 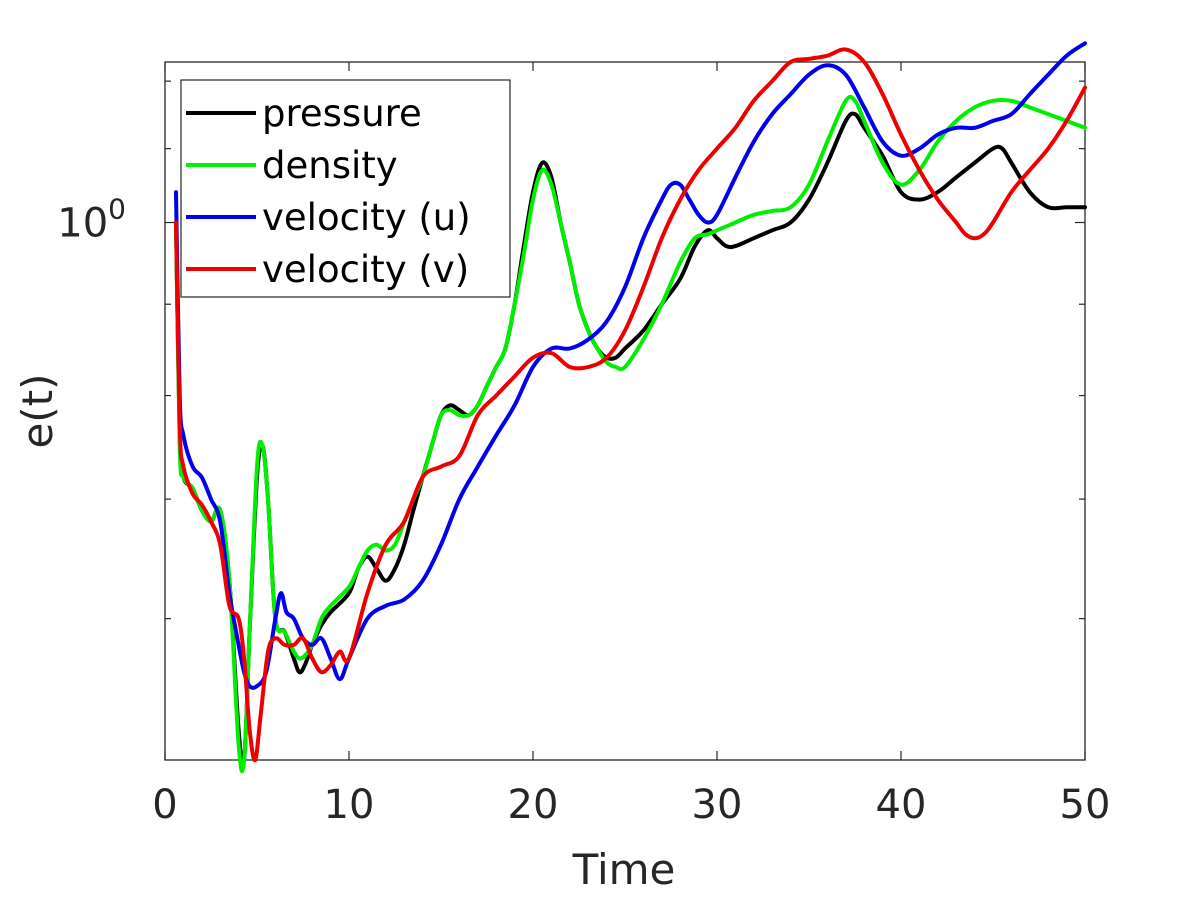 What do you see at coordinates (37, 410) in the screenshot?
I see `y-axis-title: e(t)` at bounding box center [37, 410].